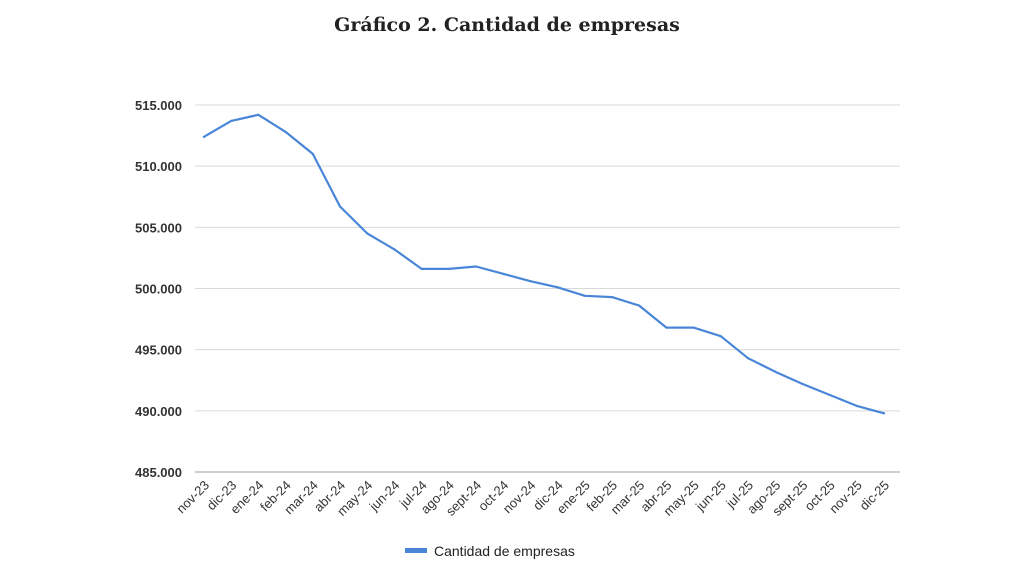 The width and height of the screenshot is (1024, 564). Describe the element at coordinates (158, 166) in the screenshot. I see `y-tick-label: 510.000` at that location.